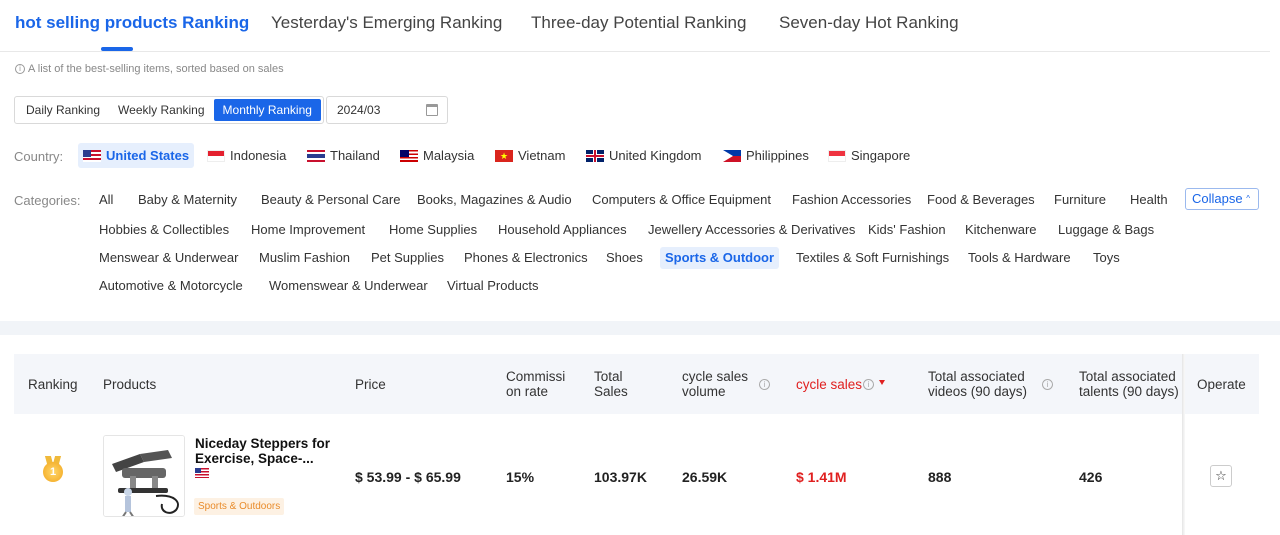 The height and width of the screenshot is (535, 1280). What do you see at coordinates (720, 258) in the screenshot?
I see `category-sports-outdoor: Sports & Outdoor` at bounding box center [720, 258].